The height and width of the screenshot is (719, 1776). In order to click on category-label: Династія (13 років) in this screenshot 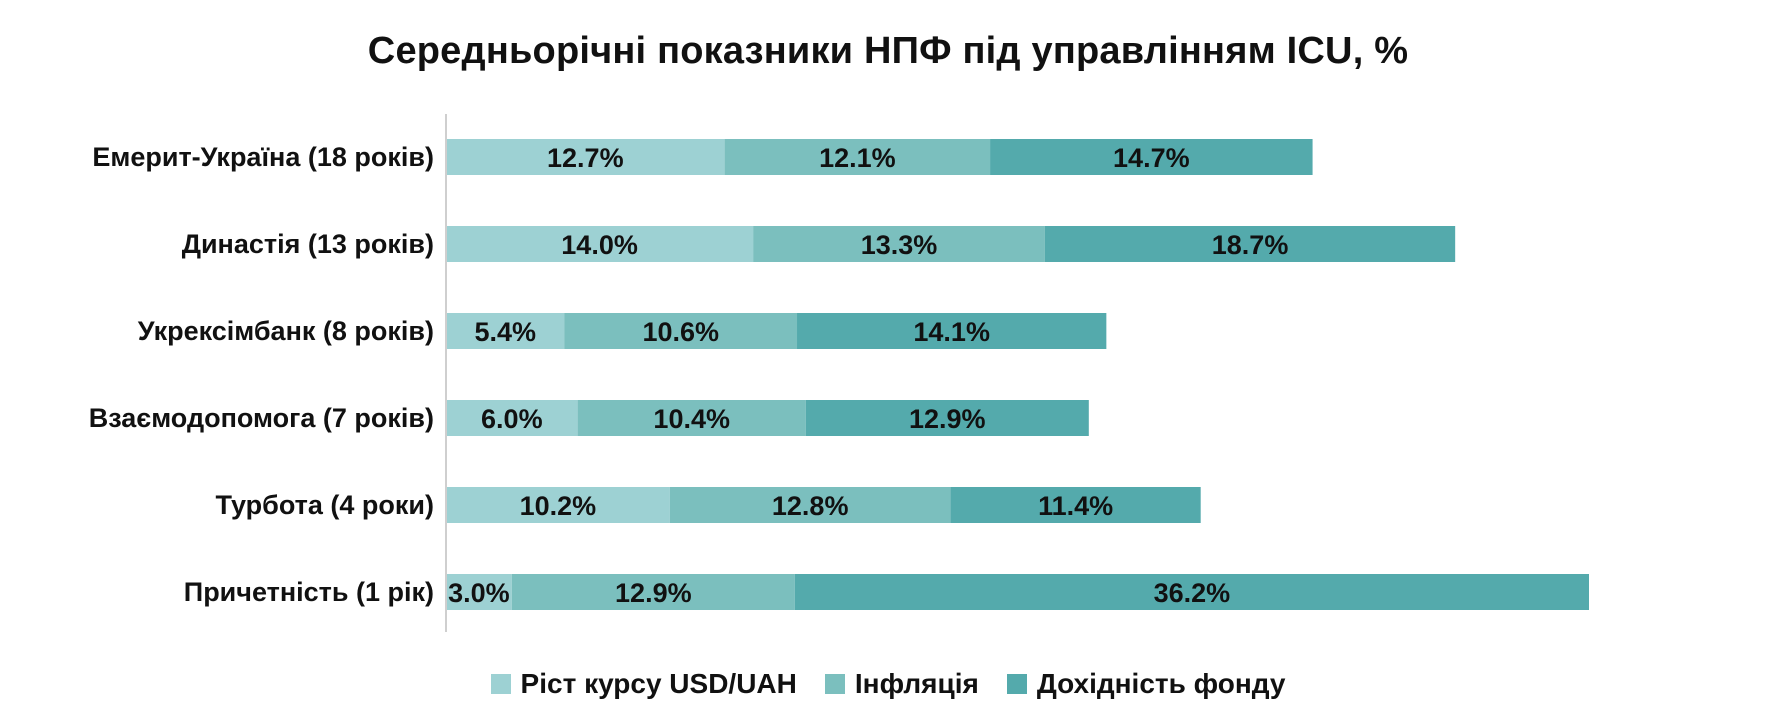, I will do `click(308, 244)`.